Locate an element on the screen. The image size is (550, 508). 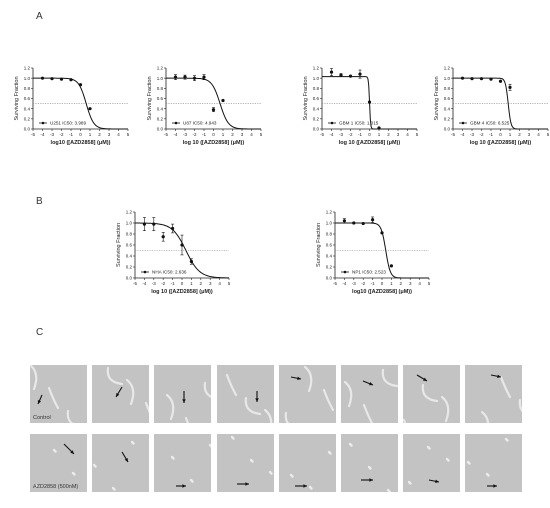
x-axis-label: log10 ([AZD2858] (μM)) is located at coordinates (382, 292).